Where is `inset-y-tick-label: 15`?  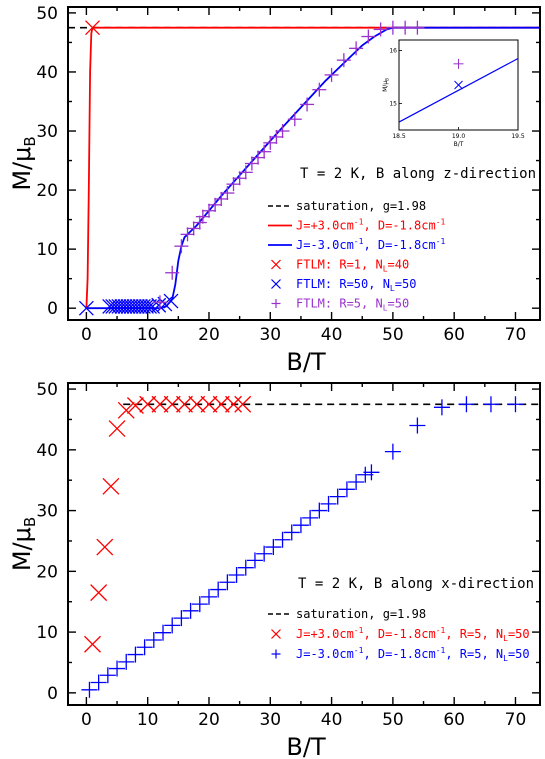
inset-y-tick-label: 15 is located at coordinates (393, 104).